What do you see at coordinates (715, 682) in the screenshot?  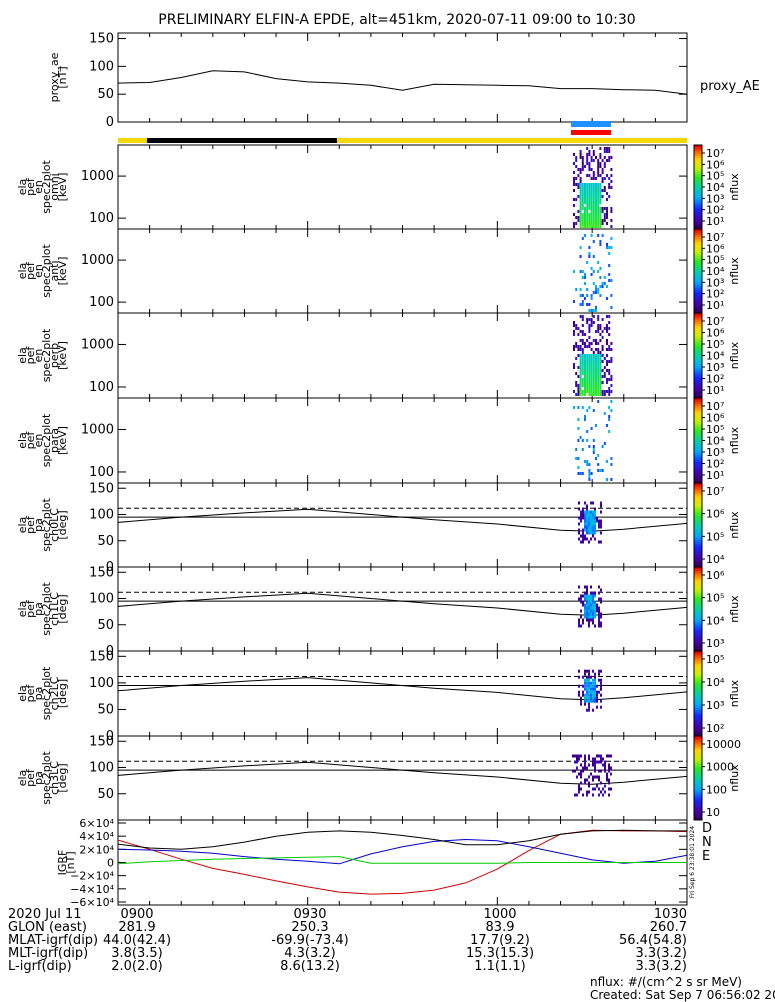 I see `colorbar-pa-2-tick-label: 10⁴` at bounding box center [715, 682].